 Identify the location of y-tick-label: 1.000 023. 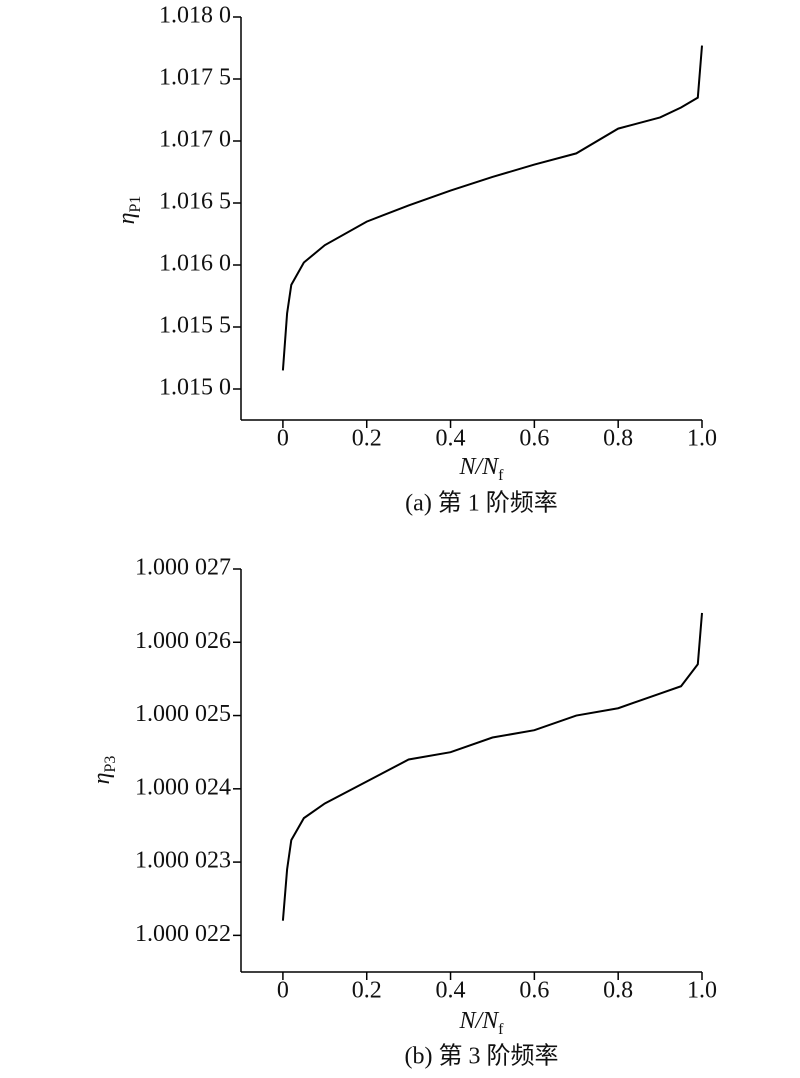
(183, 861).